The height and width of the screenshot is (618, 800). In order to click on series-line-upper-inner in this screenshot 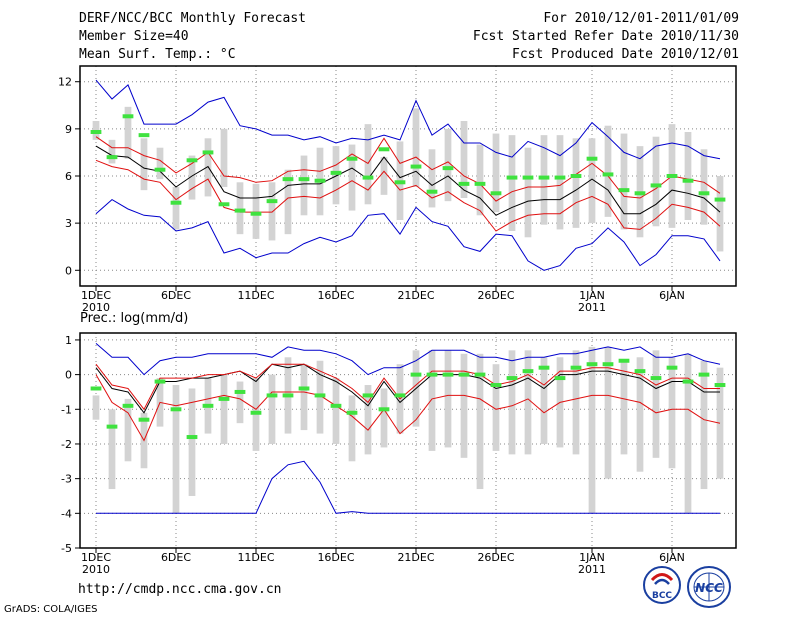, I will do `click(408, 169)`.